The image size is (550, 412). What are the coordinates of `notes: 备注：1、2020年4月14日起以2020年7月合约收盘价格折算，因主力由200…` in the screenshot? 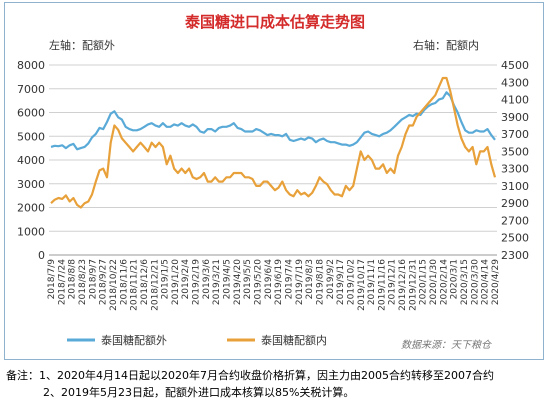 It's located at (276, 384).